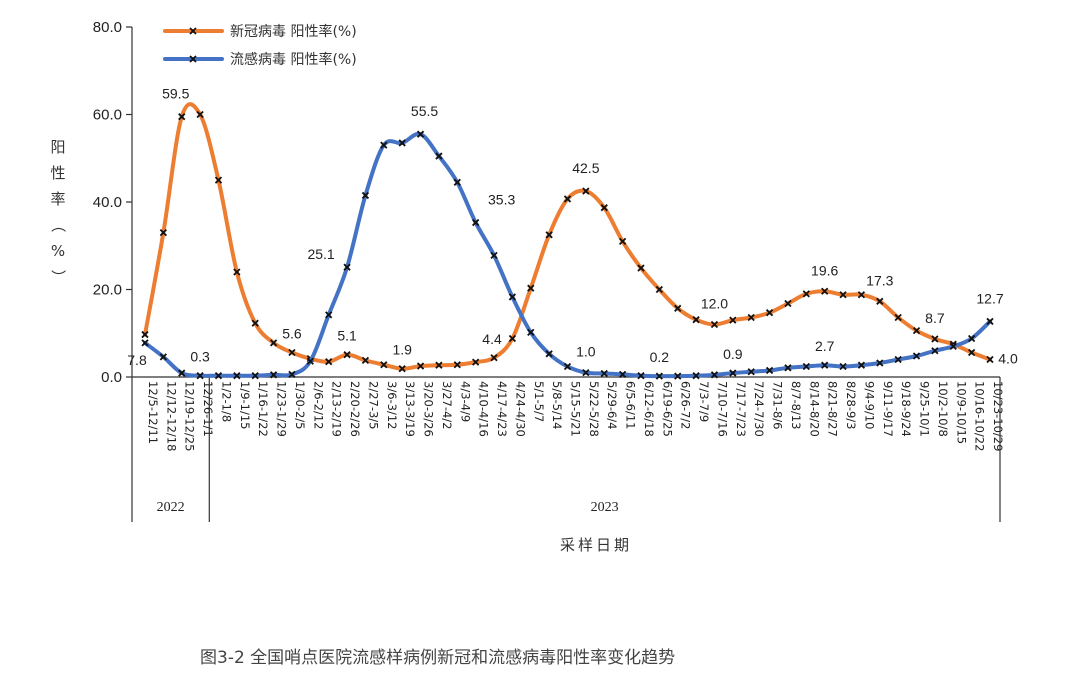 Image resolution: width=1080 pixels, height=681 pixels. I want to click on x-tick-label: 12/26-1/1, so click(208, 409).